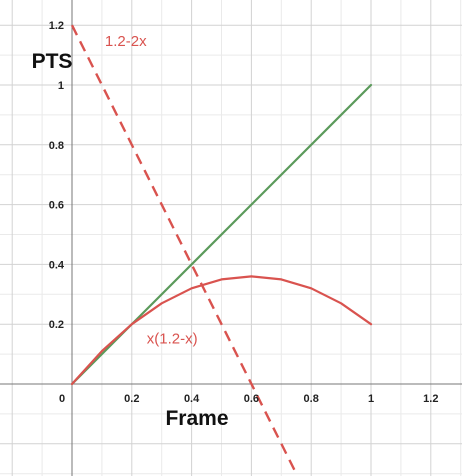 This screenshot has height=476, width=462. Describe the element at coordinates (56, 325) in the screenshot. I see `y-tick-label: 0.2` at that location.